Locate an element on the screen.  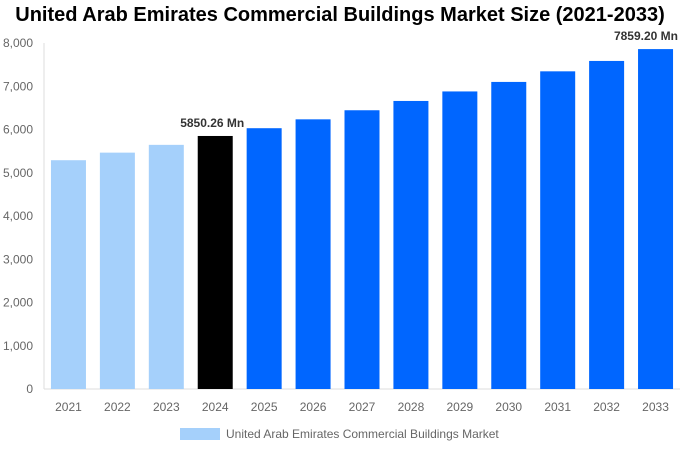
x-tick-label: 2027 is located at coordinates (362, 407).